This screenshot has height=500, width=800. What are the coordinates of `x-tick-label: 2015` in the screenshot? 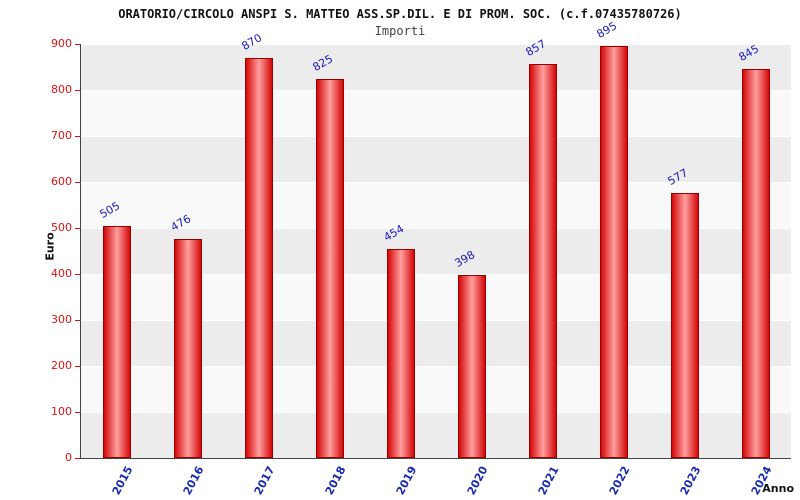 It's located at (122, 481).